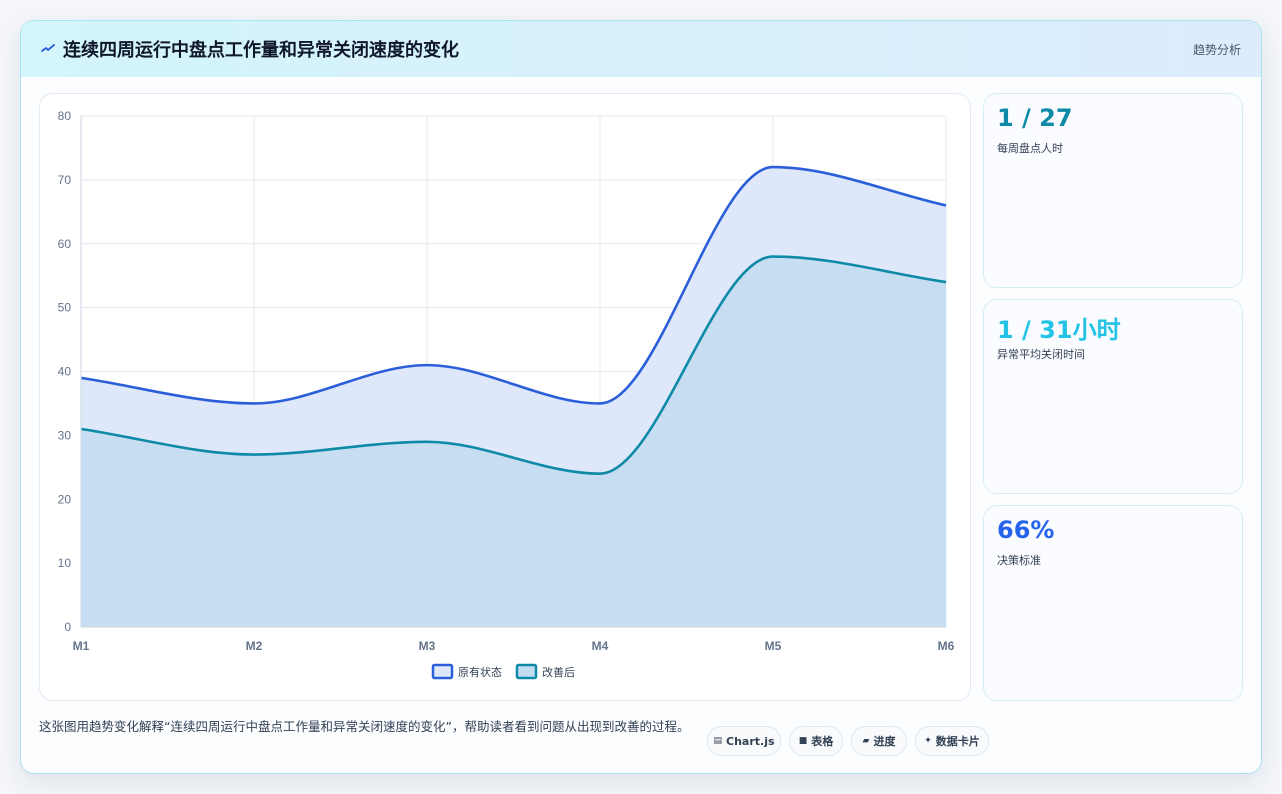  I want to click on pill-chartjs: ▤ Chart.js, so click(744, 741).